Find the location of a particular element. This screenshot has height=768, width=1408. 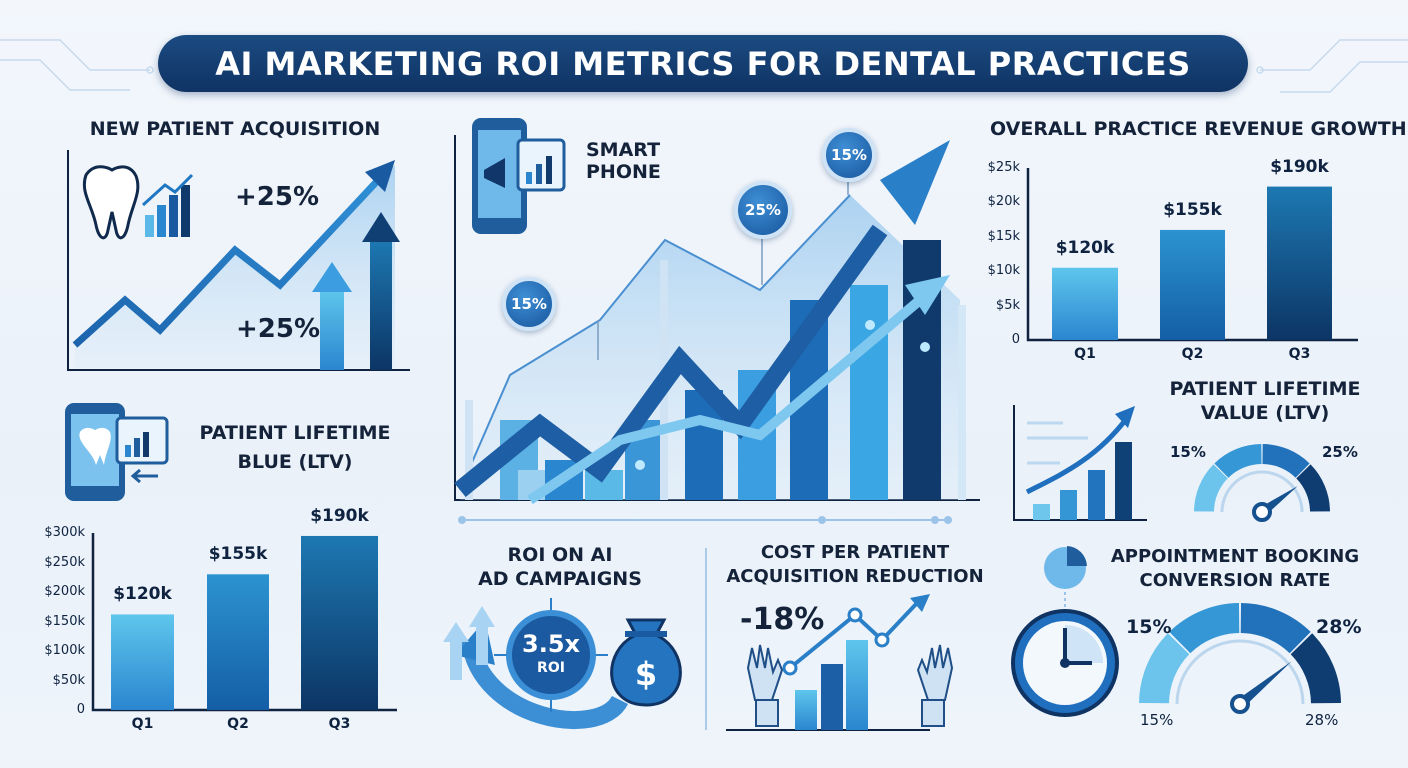

tooth-icon is located at coordinates (111, 202).